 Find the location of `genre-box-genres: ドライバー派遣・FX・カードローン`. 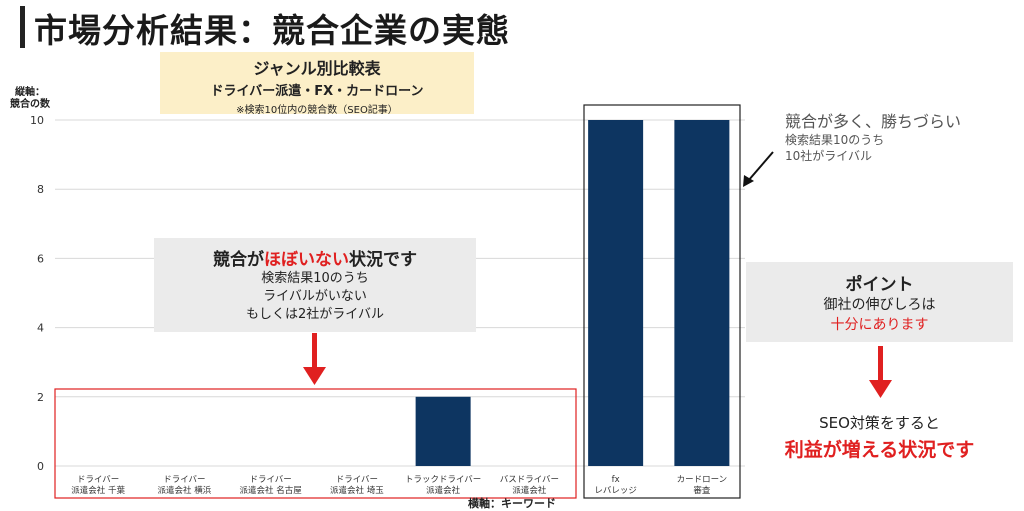

genre-box-genres: ドライバー派遣・FX・カードローン is located at coordinates (317, 91).